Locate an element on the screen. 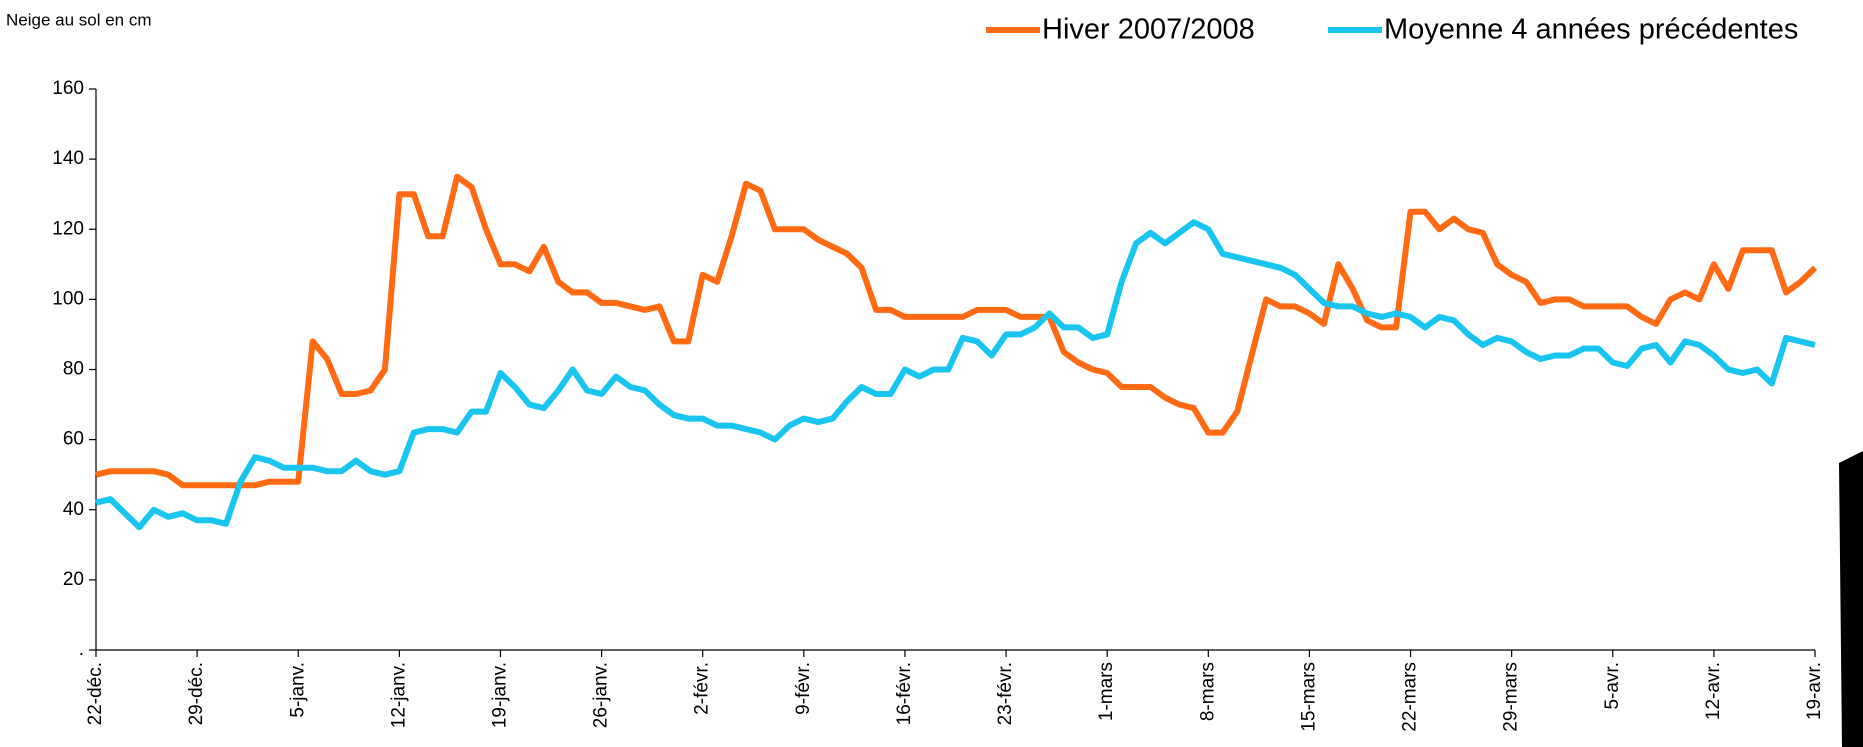 This screenshot has height=747, width=1863. y-tick-label: . is located at coordinates (81, 649).